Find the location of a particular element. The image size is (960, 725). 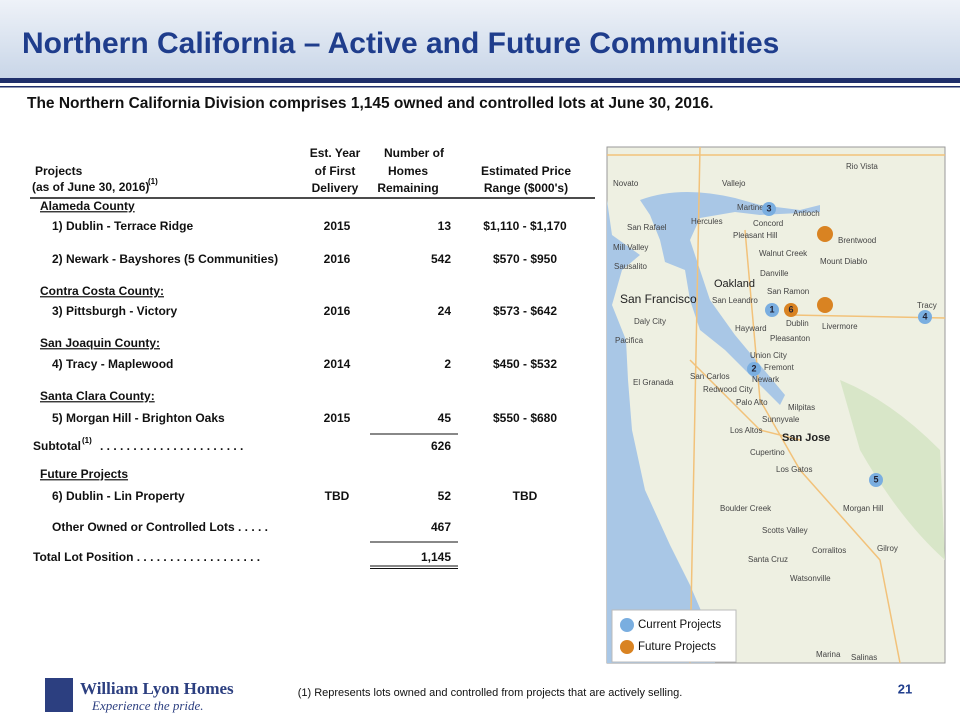

hills is located at coordinates (892, 470).